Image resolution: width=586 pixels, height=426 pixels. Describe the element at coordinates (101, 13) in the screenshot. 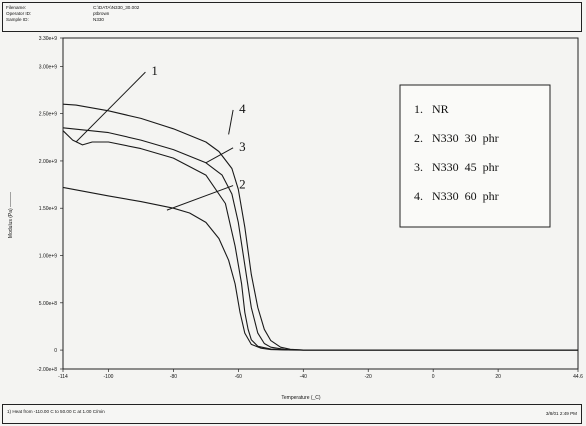

I see `operator-value: ptbrown` at that location.